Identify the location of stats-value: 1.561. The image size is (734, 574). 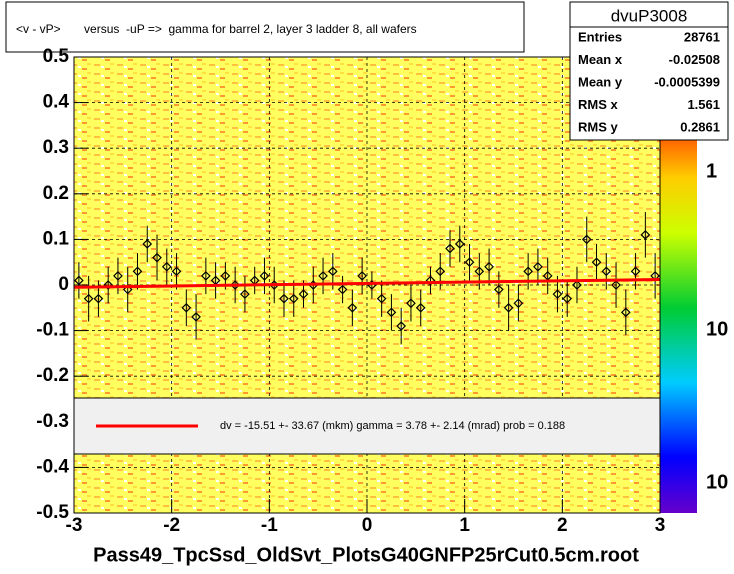
(703, 104).